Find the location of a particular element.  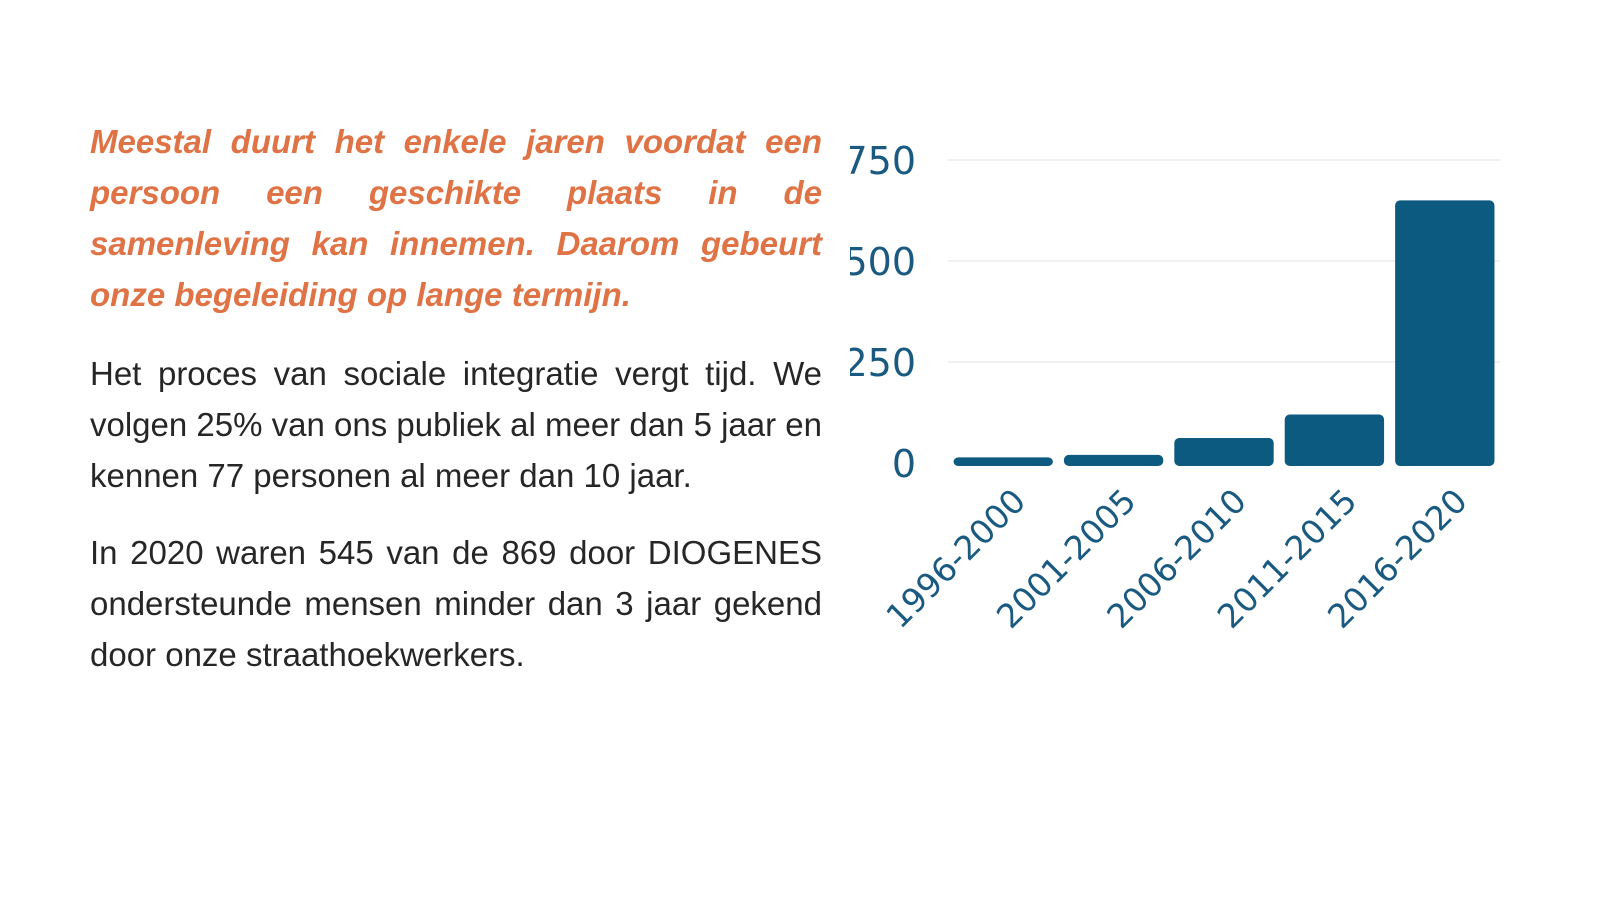

y-tick-label: 500 is located at coordinates (883, 262).